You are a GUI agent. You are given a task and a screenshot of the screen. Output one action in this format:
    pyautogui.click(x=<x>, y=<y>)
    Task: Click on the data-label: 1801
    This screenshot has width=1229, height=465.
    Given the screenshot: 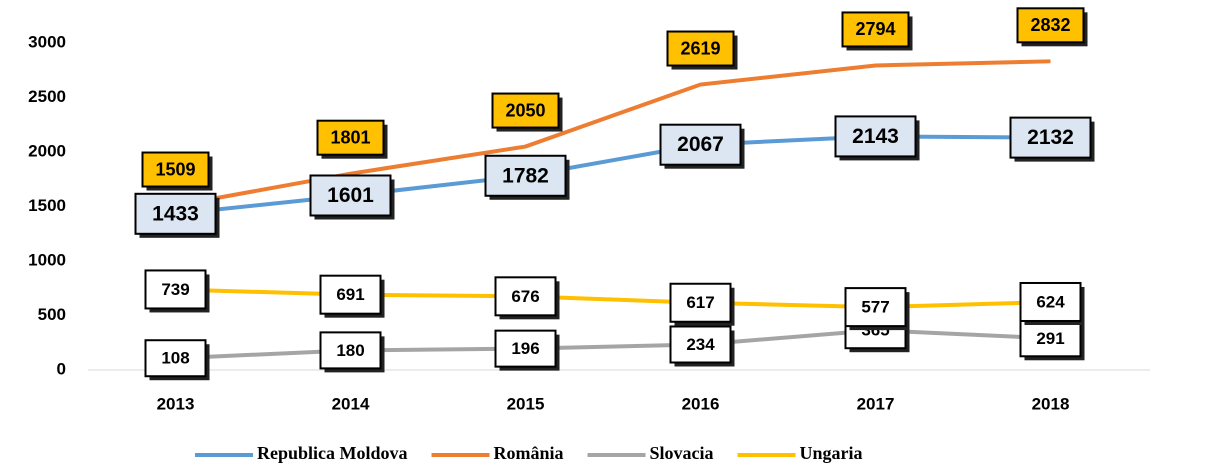 What is the action you would take?
    pyautogui.click(x=350, y=137)
    